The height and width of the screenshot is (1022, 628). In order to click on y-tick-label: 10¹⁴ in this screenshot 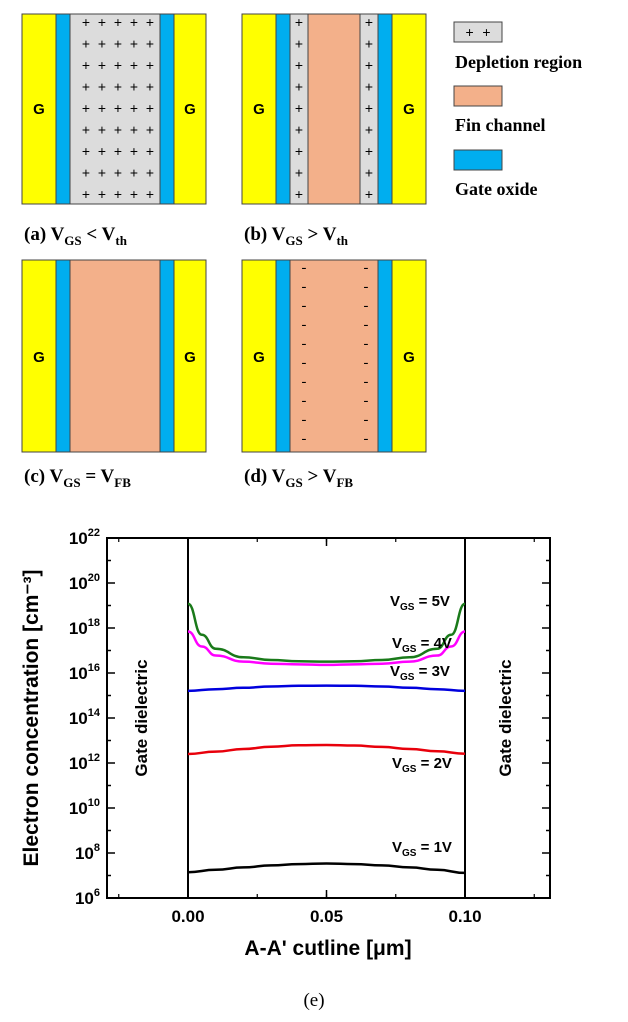, I will do `click(85, 717)`.